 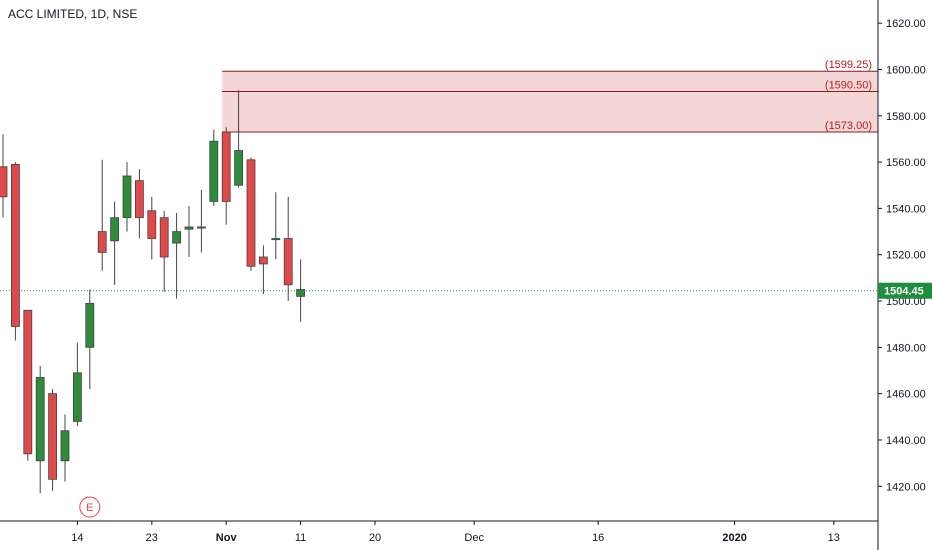 I want to click on zone-label: (1573.00), so click(x=848, y=126).